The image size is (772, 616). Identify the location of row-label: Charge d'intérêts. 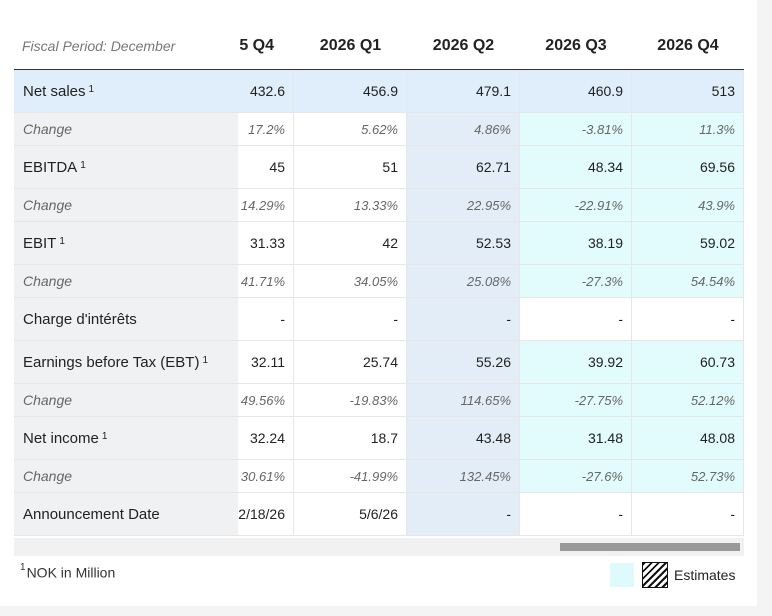
(126, 319).